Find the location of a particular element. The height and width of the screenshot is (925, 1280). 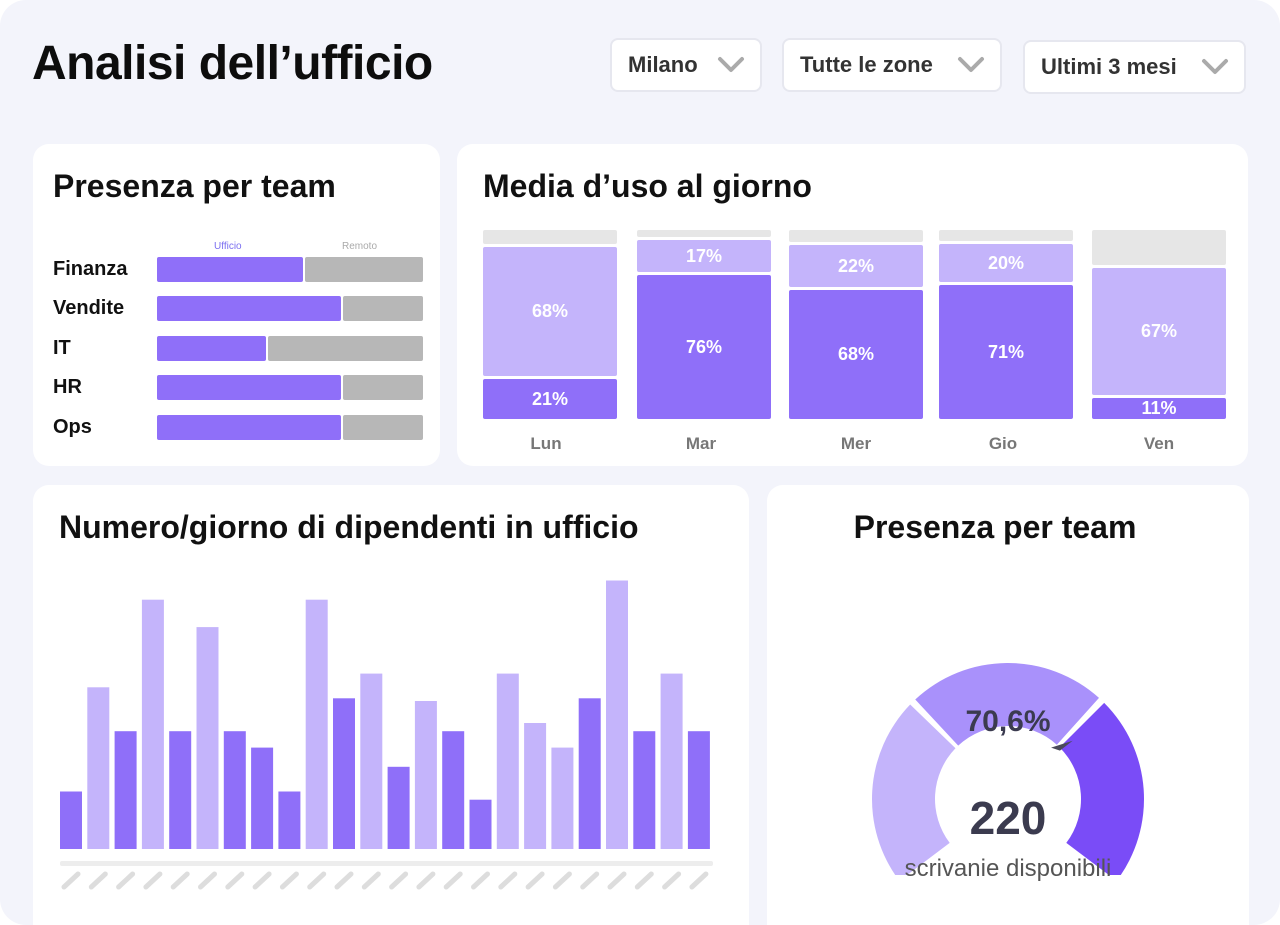

gauge-pointer is located at coordinates (1062, 745).